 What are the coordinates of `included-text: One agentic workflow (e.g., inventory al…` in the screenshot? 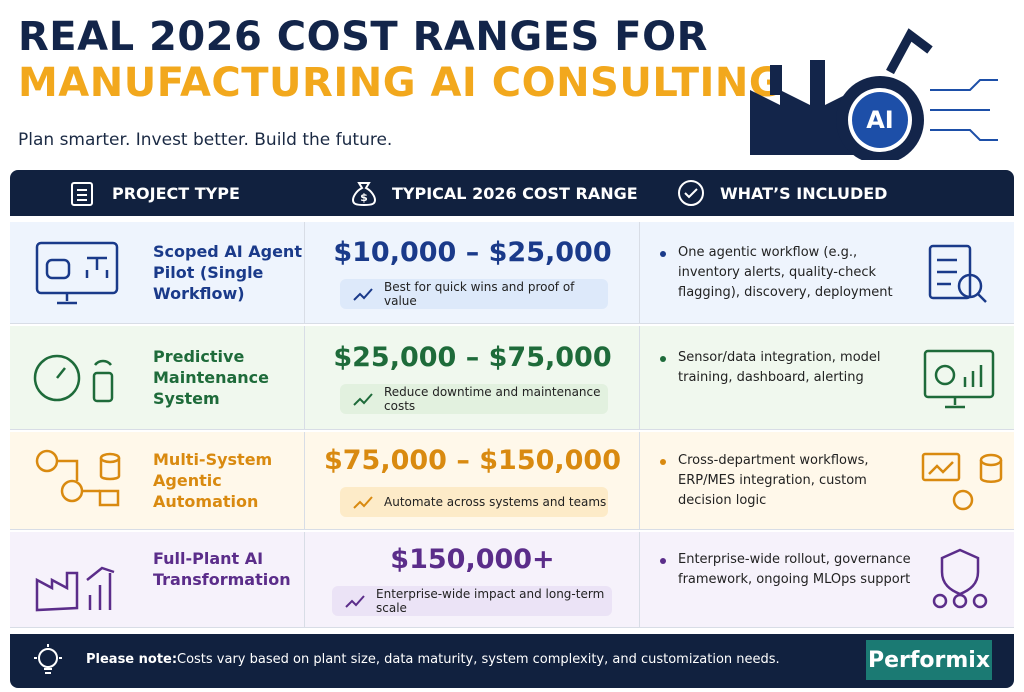 It's located at (785, 272).